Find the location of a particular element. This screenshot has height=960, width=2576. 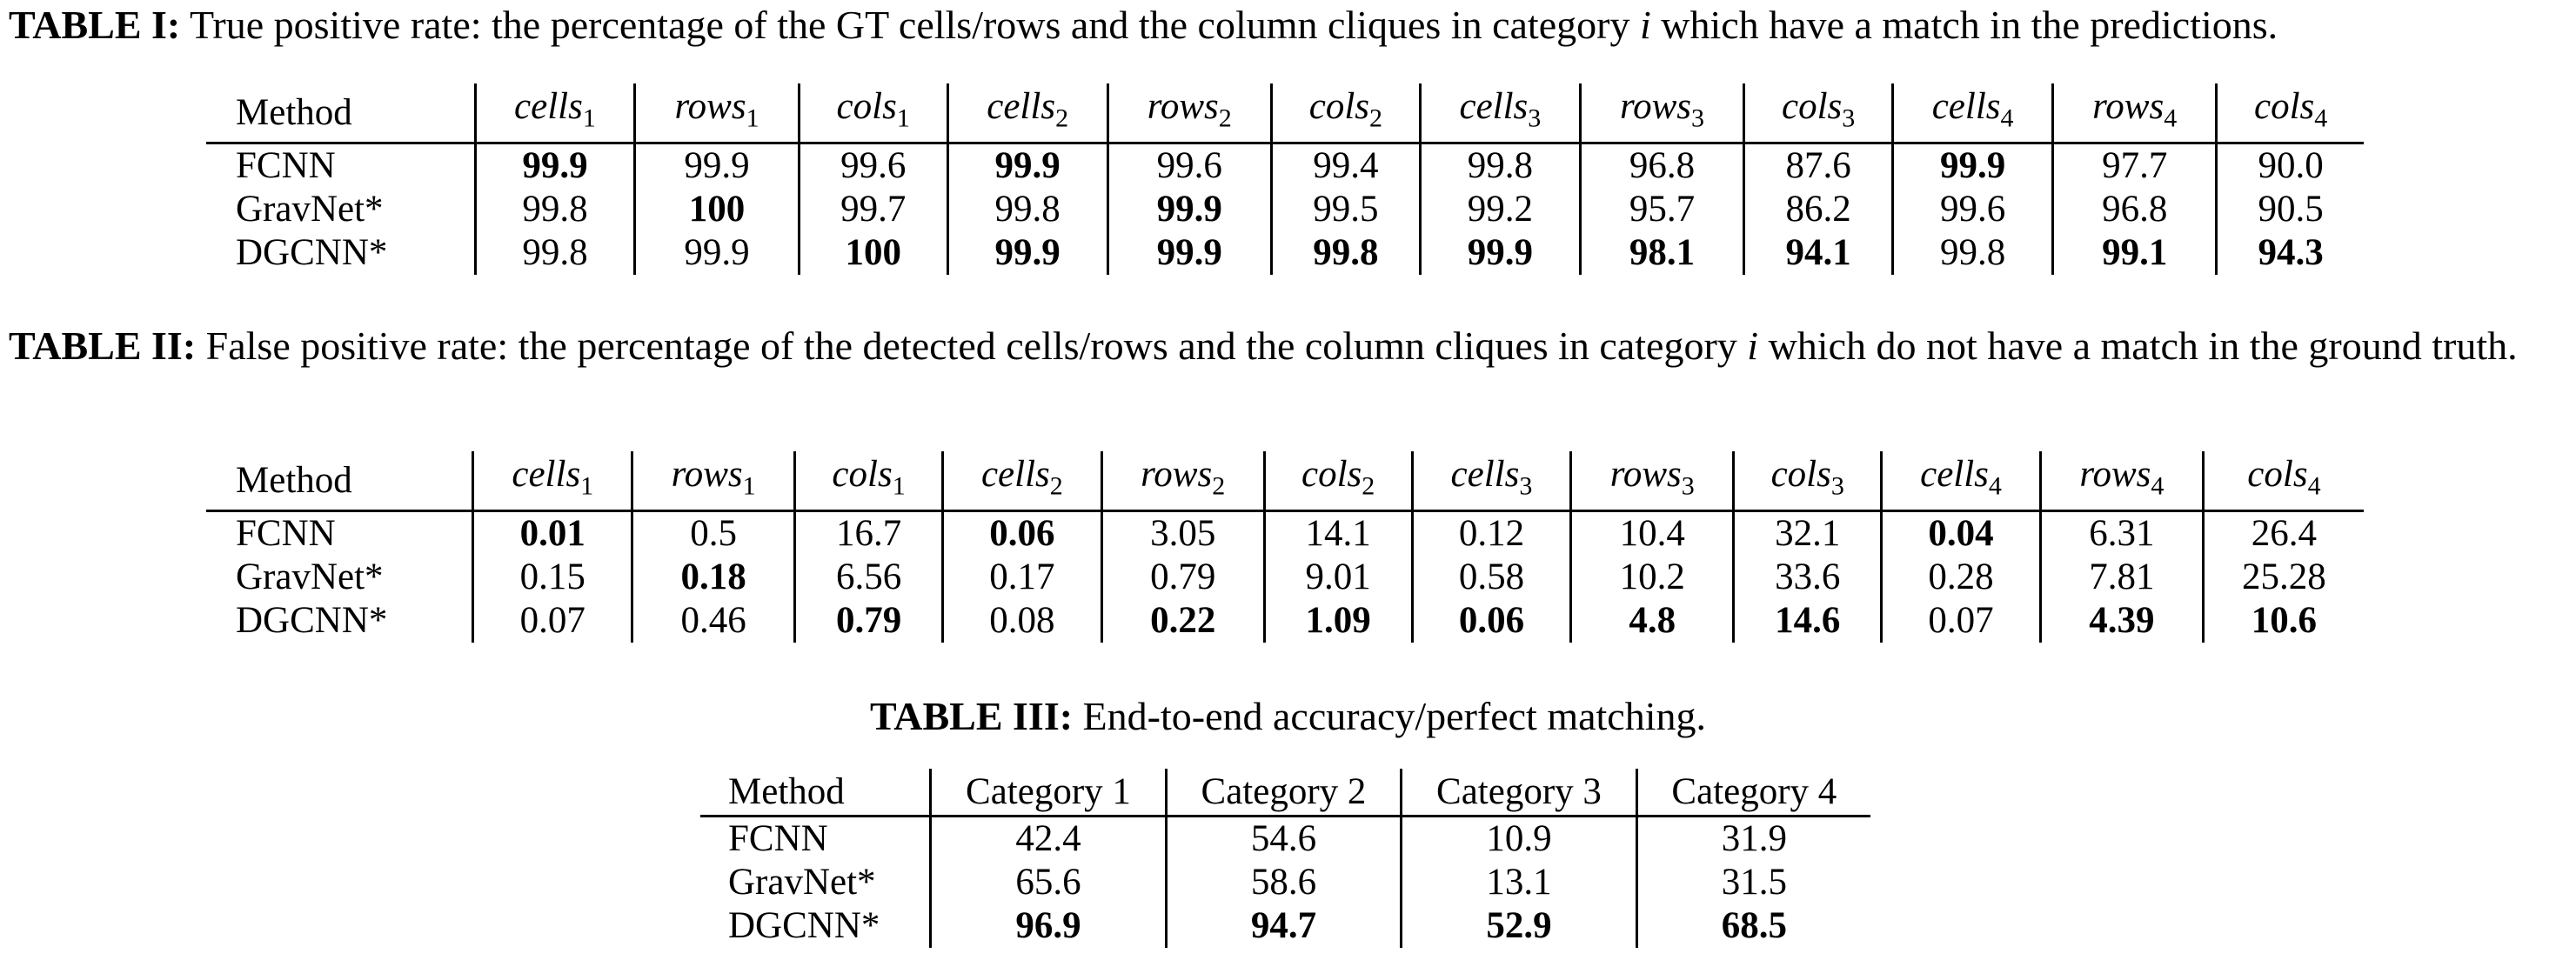

table1-header-col-8: rows3 is located at coordinates (1661, 113).